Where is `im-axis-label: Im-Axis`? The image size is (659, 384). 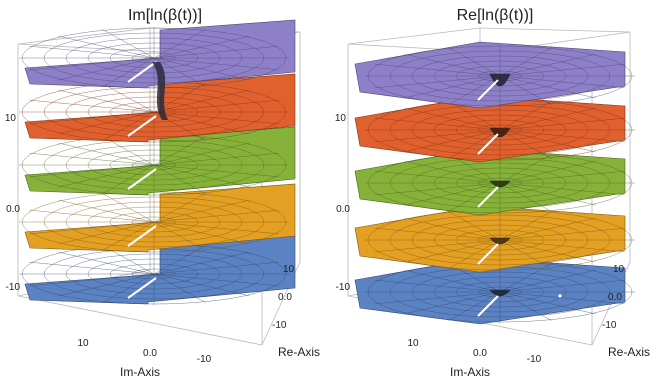 im-axis-label: Im-Axis is located at coordinates (140, 372).